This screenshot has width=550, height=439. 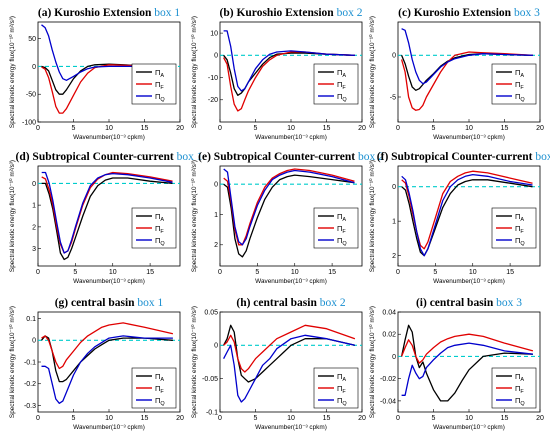 I want to click on panel-title: (h) central basin box 2, so click(x=291, y=303).